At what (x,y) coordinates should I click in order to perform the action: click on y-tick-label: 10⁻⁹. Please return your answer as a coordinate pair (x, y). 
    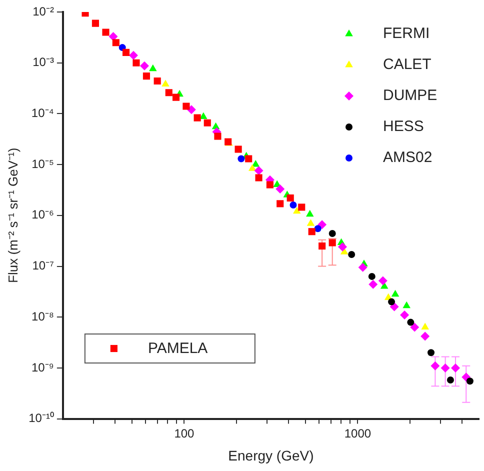
    Looking at the image, I should click on (42, 367).